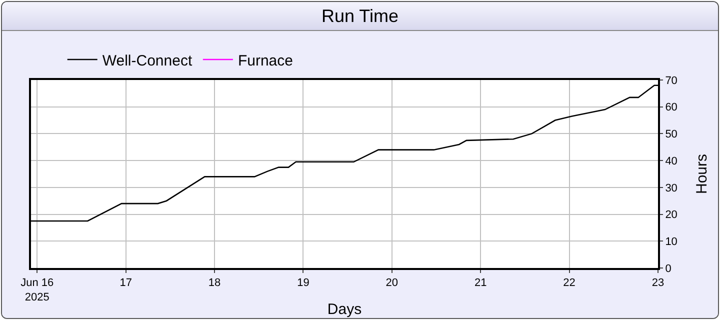  What do you see at coordinates (671, 188) in the screenshot?
I see `y-tick-label: 30` at bounding box center [671, 188].